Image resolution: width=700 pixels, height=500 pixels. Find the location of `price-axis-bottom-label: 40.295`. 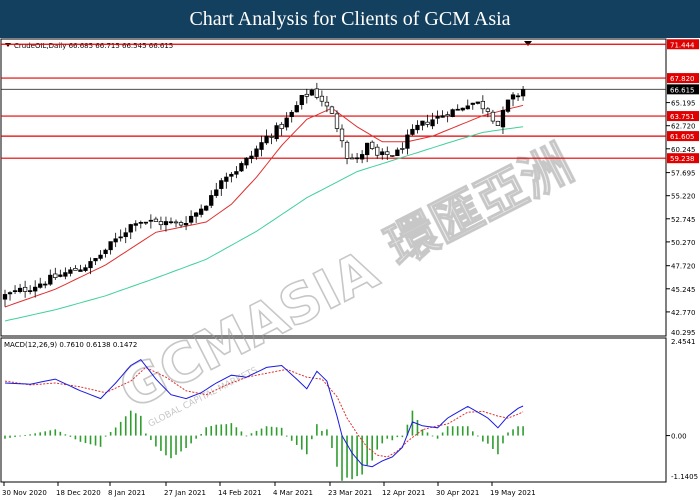

price-axis-bottom-label: 40.295 is located at coordinates (683, 333).